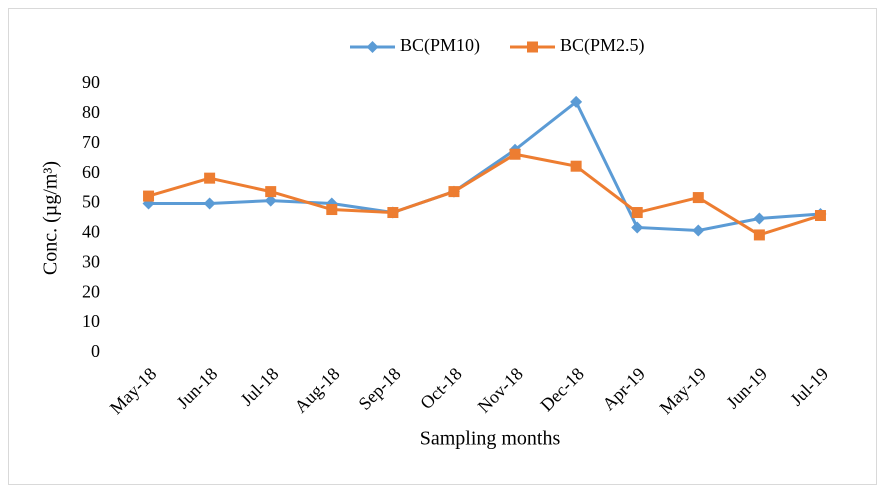 Image resolution: width=879 pixels, height=486 pixels. Describe the element at coordinates (484, 194) in the screenshot. I see `series-line` at that location.